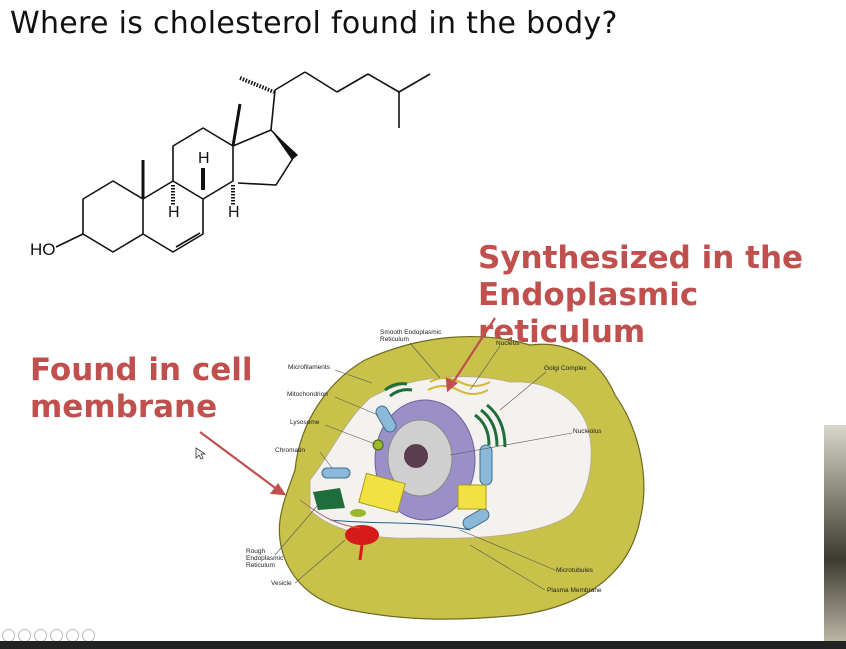  Describe the element at coordinates (587, 431) in the screenshot. I see `label-nucleolus: Nucleolus` at that location.